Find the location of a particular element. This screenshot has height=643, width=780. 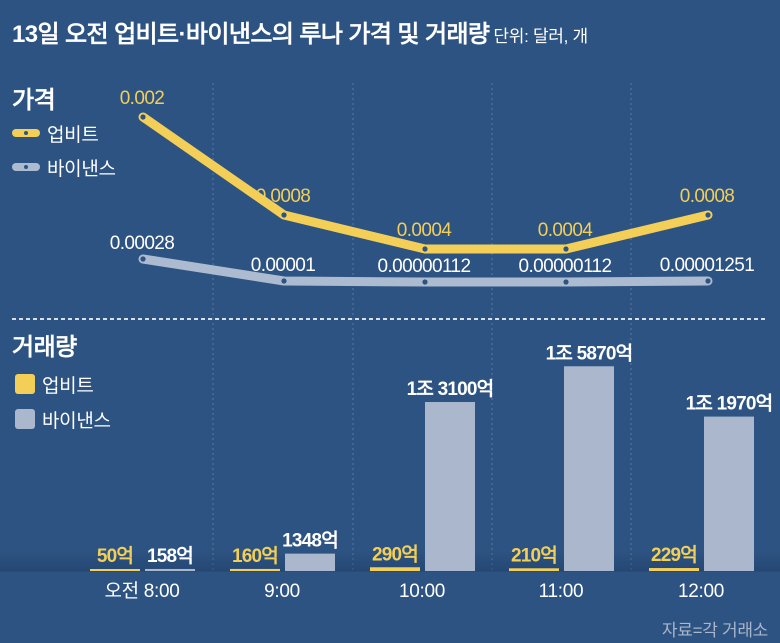

price-section-title: 가격 is located at coordinates (34, 100).